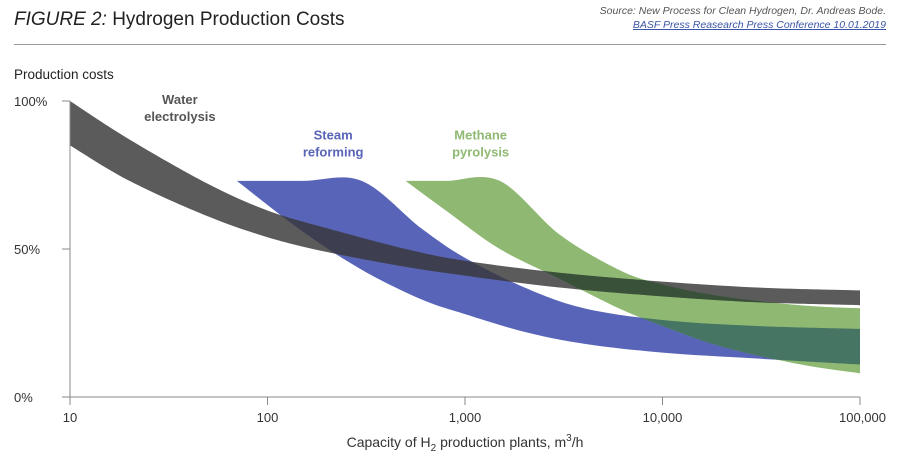 The height and width of the screenshot is (461, 900). What do you see at coordinates (333, 143) in the screenshot?
I see `series-label-steam-reforming: Steam reforming` at bounding box center [333, 143].